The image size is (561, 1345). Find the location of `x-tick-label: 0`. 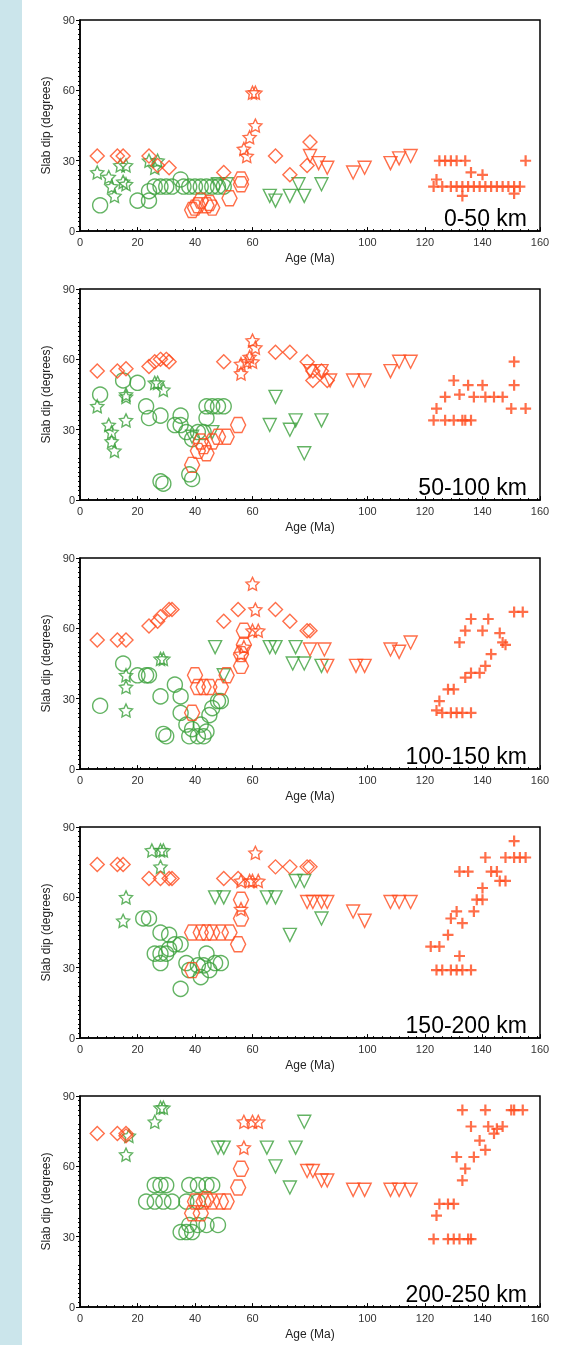

x-tick-label: 0 is located at coordinates (80, 1317).